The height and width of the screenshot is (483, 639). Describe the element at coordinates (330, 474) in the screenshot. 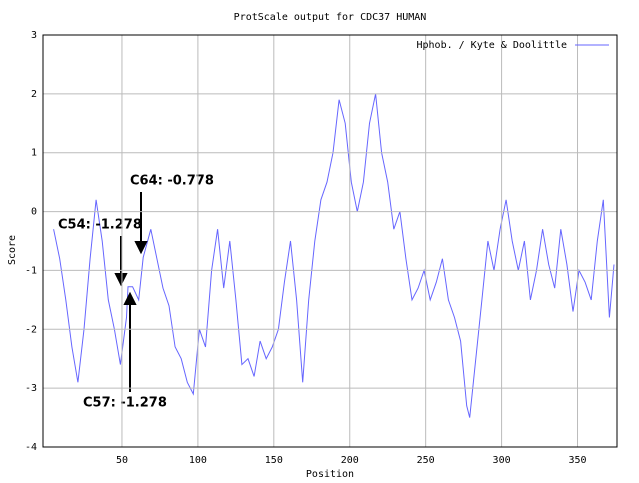

I see `x-axis-label: Position` at that location.